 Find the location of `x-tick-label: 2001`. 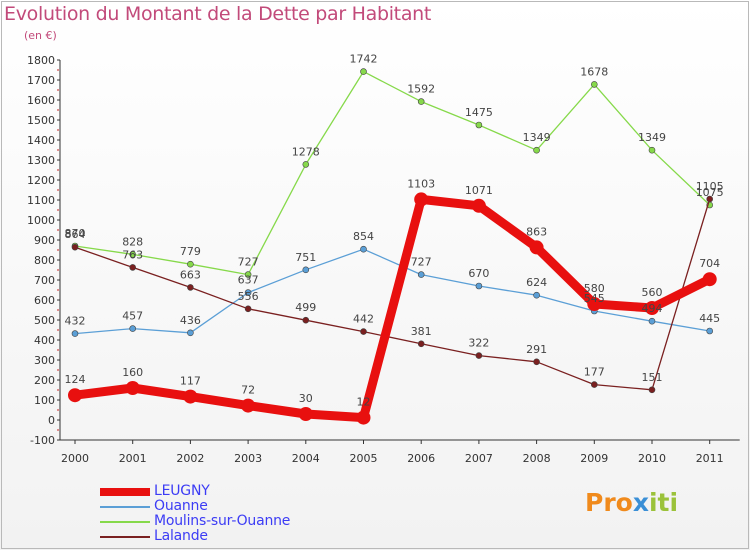

x-tick-label: 2001 is located at coordinates (133, 458).